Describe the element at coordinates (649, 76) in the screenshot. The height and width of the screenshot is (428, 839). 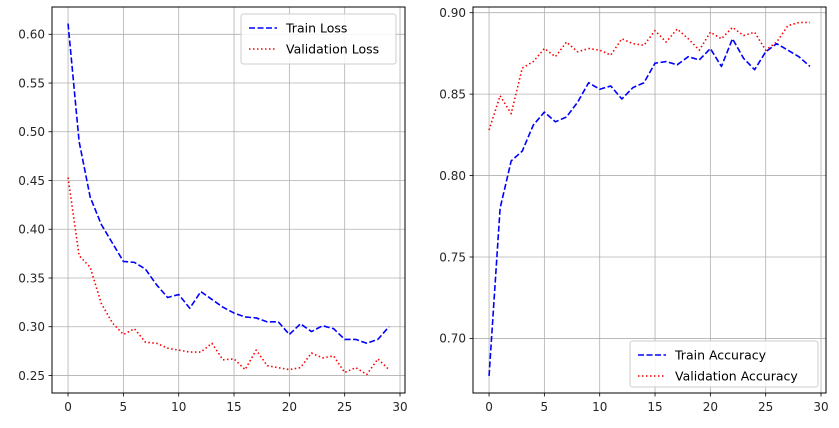
I see `accuracy-series-1-line` at that location.